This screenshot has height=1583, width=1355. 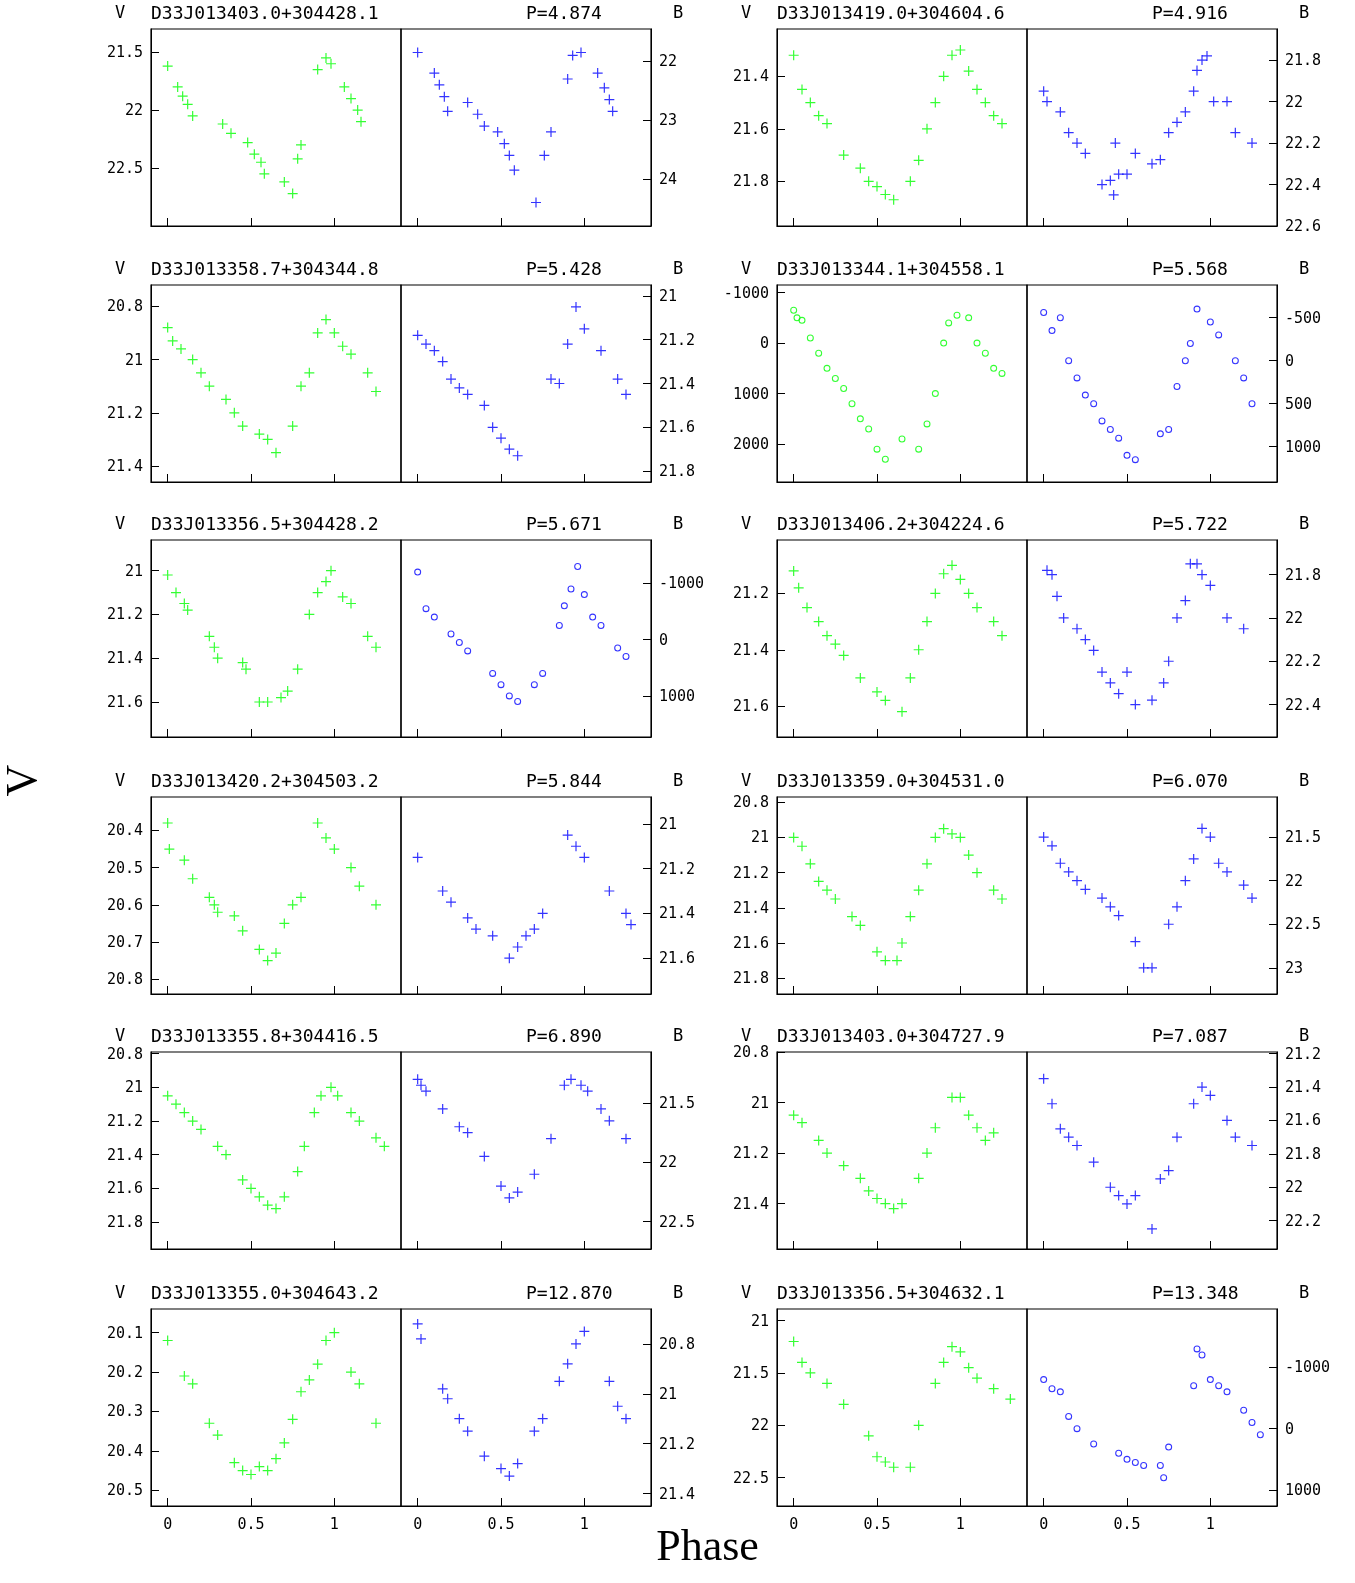 I want to click on chart-title: D33J013356.5+304632.1, so click(x=891, y=1292).